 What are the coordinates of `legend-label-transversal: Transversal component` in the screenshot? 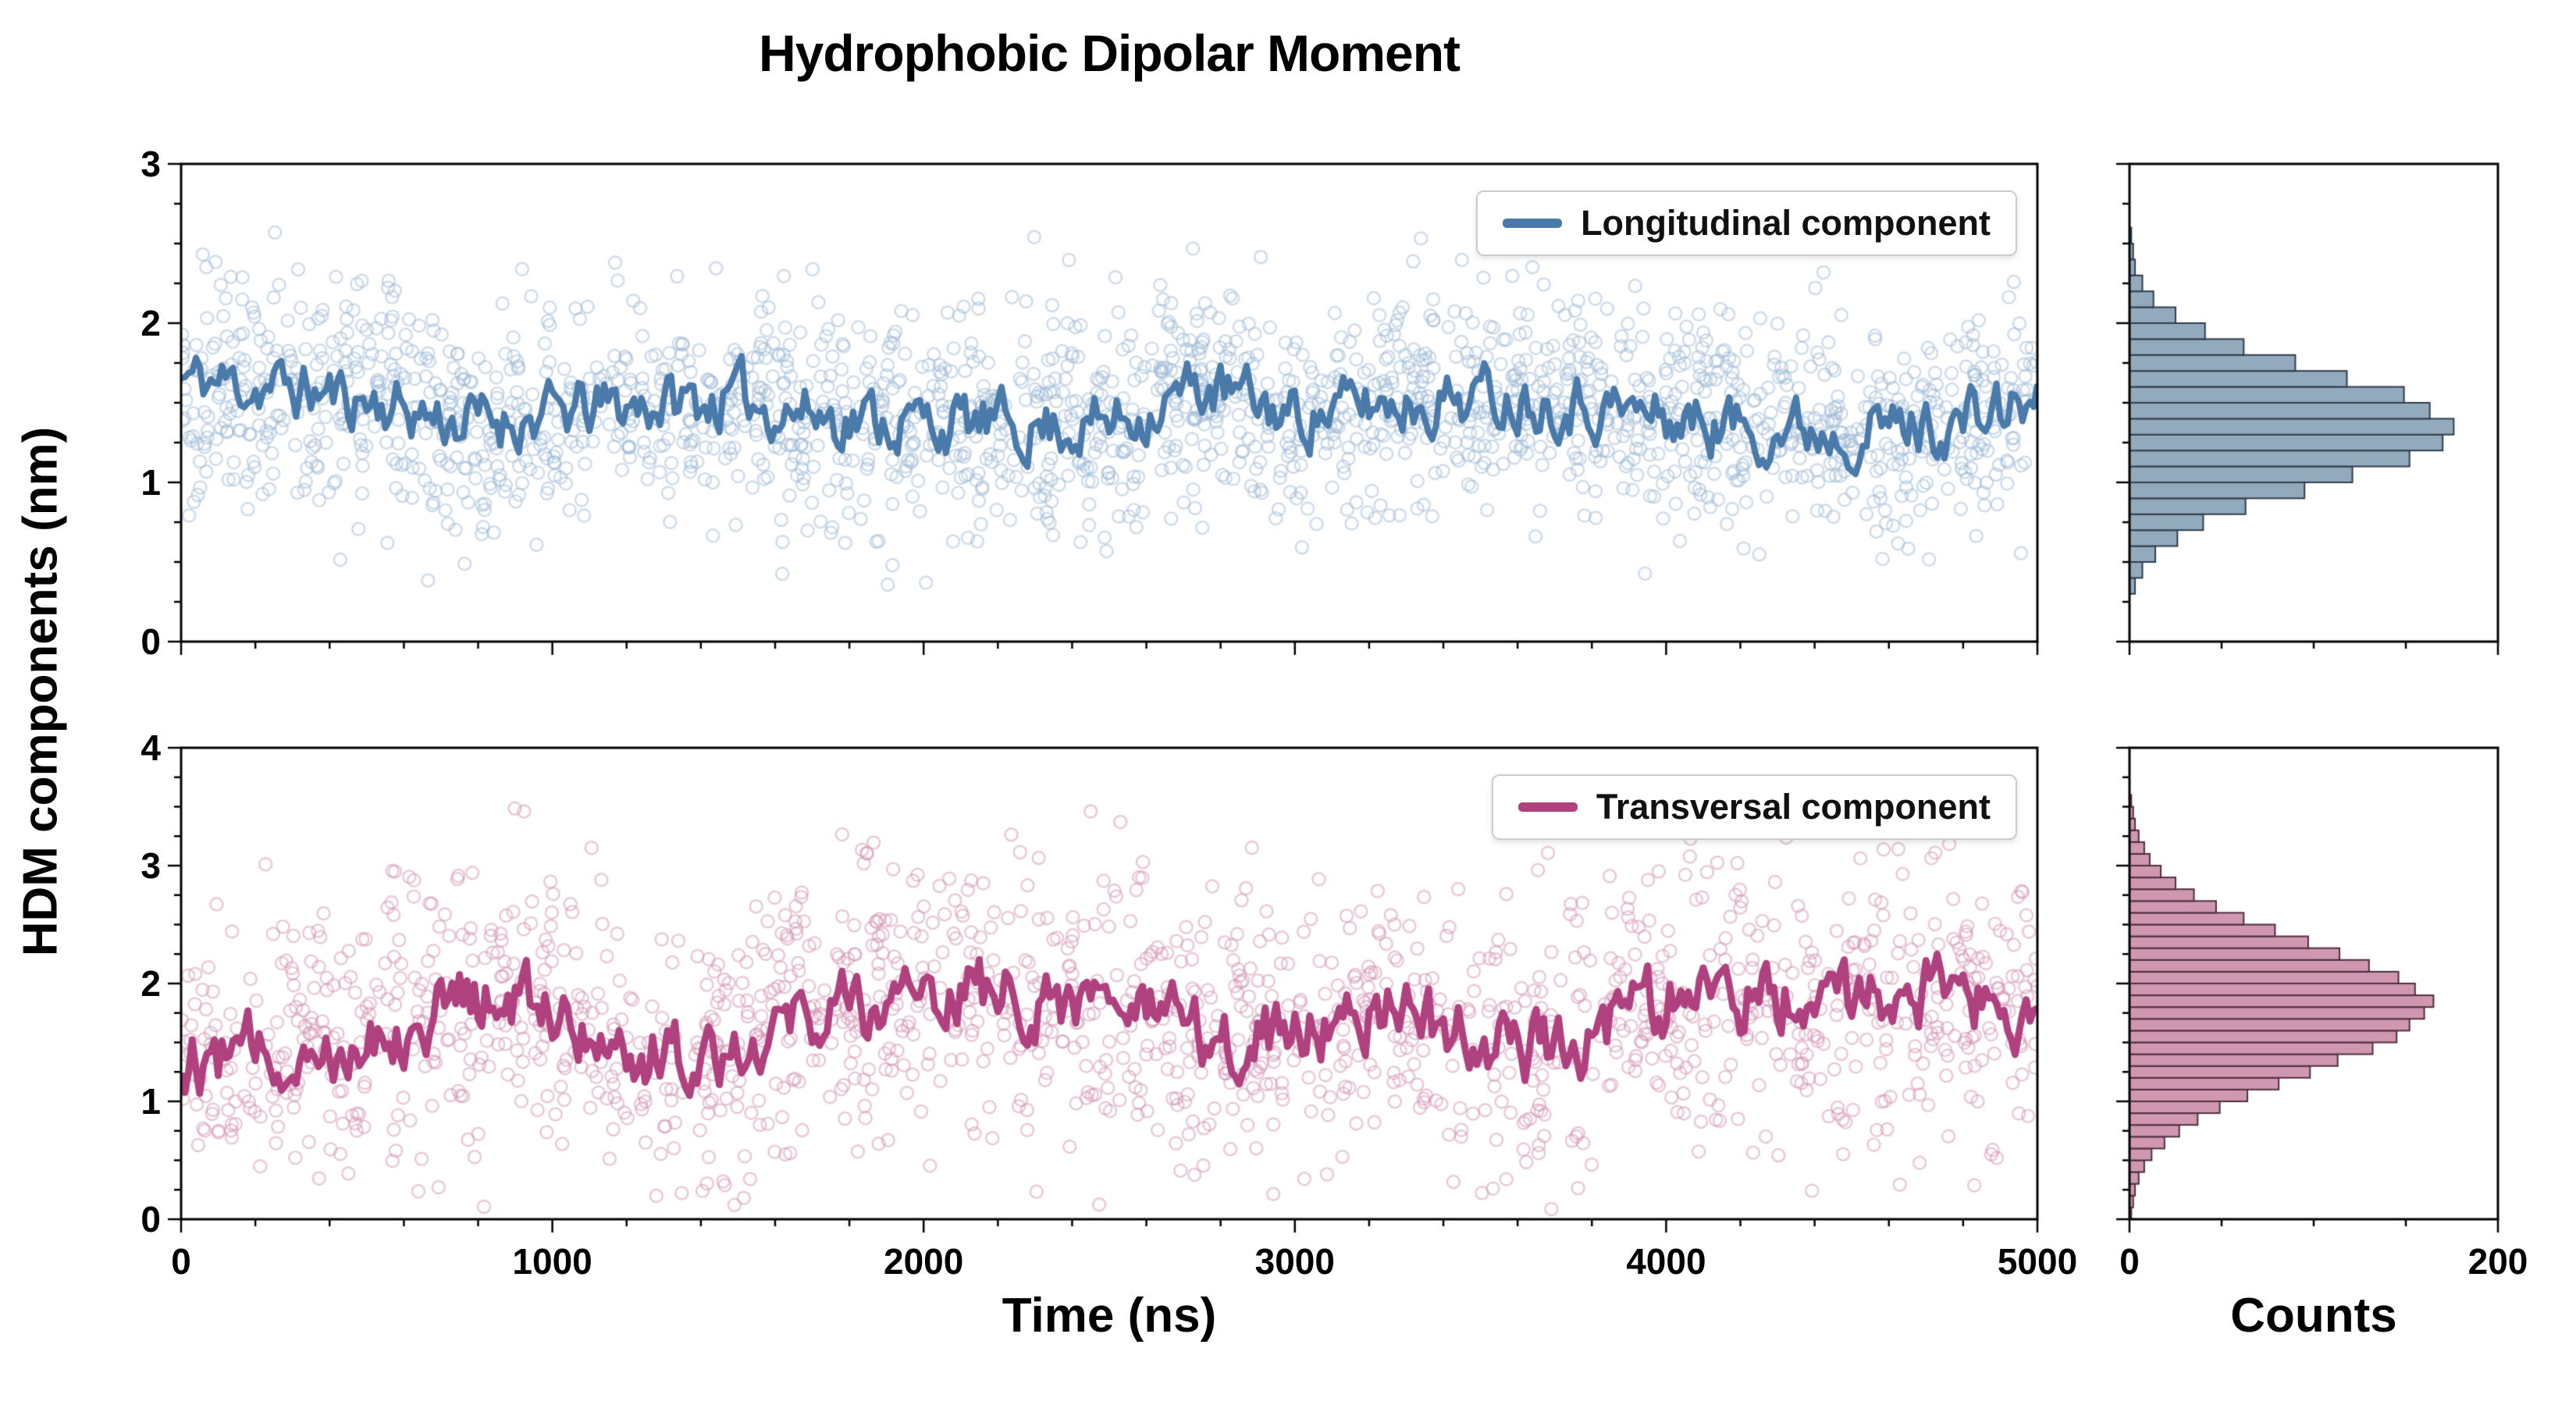 It's located at (1793, 807).